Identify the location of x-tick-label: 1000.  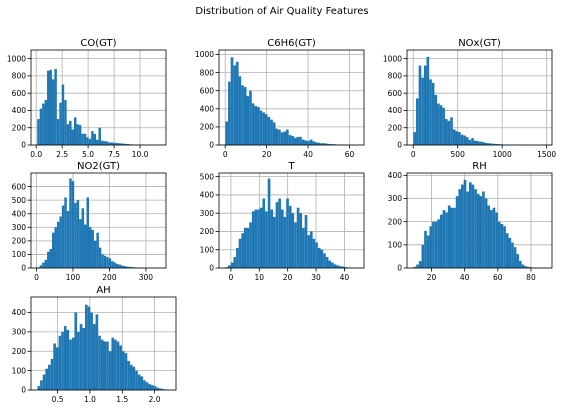
(502, 154).